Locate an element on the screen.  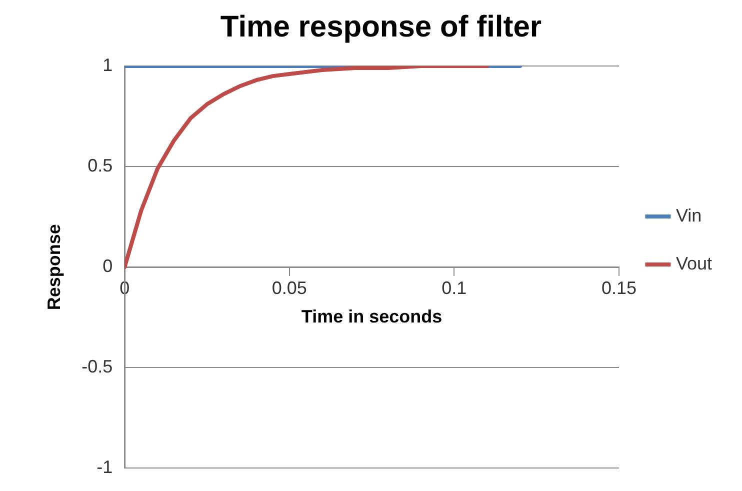
y-tick-label: 0.5 is located at coordinates (100, 166).